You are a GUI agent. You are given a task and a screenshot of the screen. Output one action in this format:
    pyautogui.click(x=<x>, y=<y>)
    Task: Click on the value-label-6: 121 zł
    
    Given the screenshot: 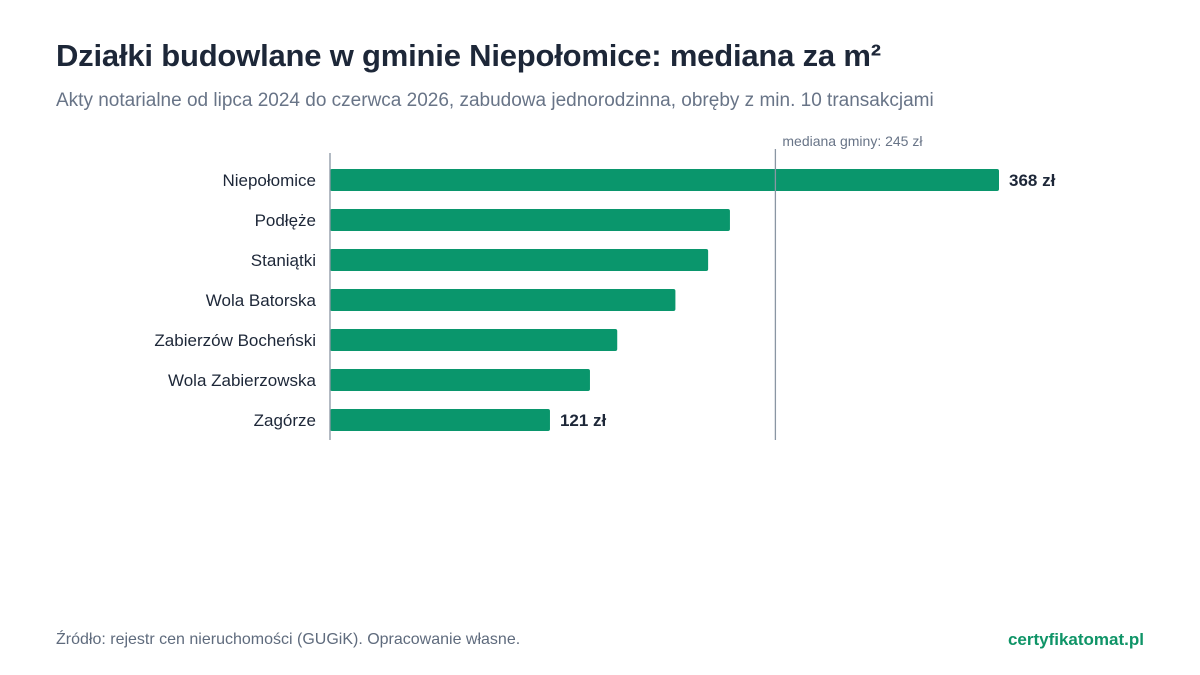 What is the action you would take?
    pyautogui.click(x=583, y=420)
    